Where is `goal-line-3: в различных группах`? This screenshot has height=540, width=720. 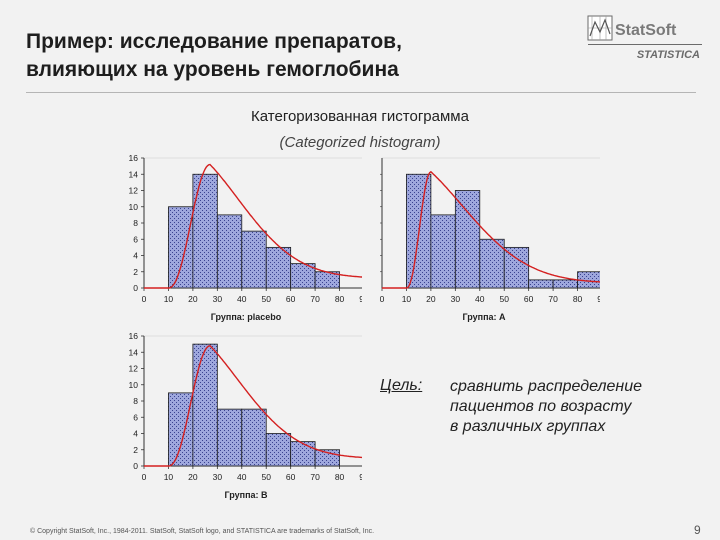
goal-line-3: в различных группах is located at coordinates (528, 426).